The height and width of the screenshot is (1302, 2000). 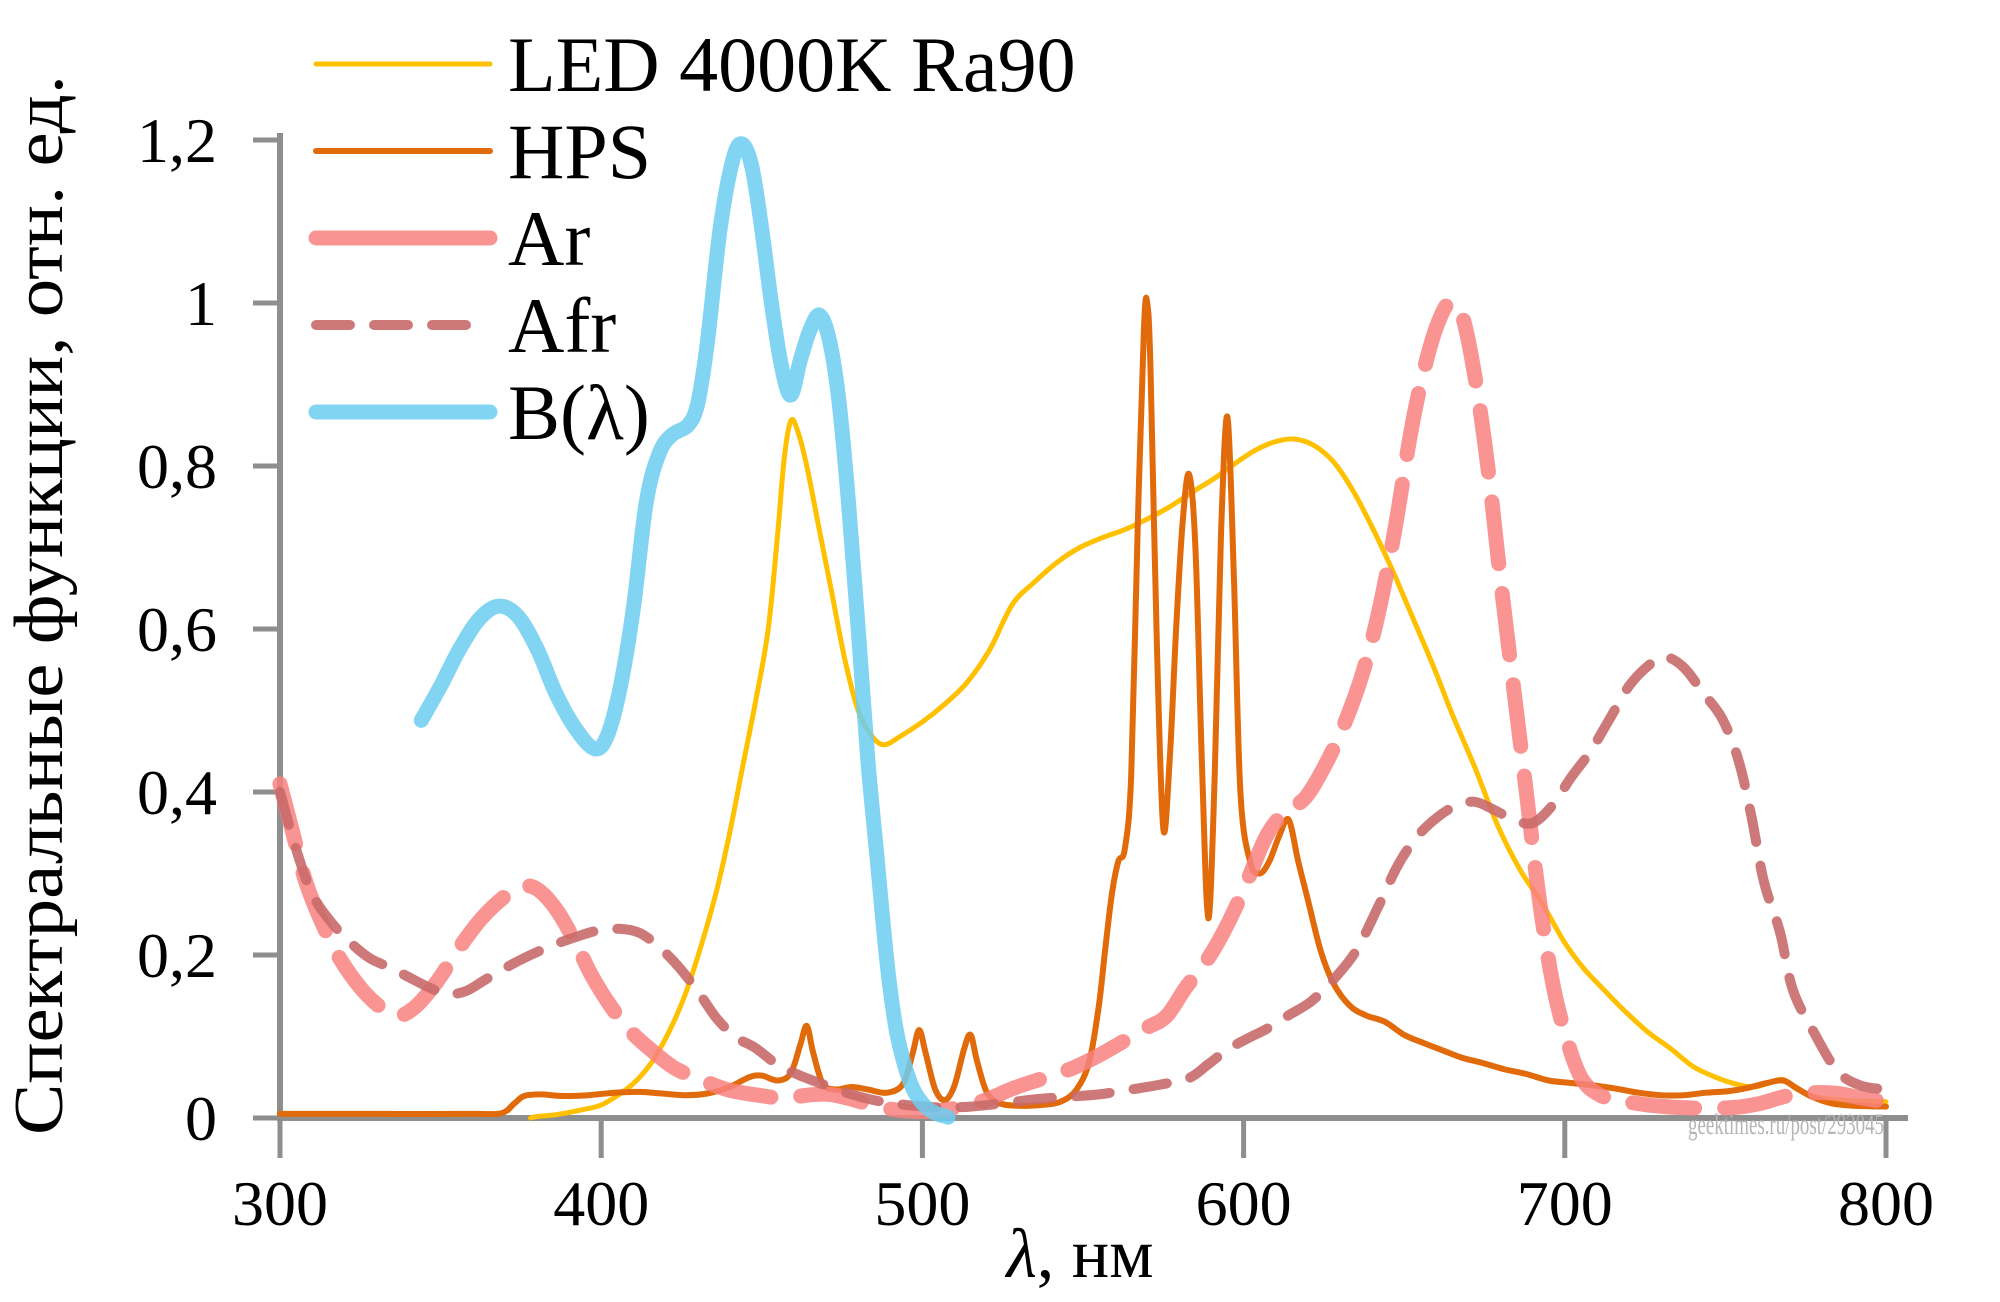 I want to click on y-tick-label: 0, so click(x=201, y=1118).